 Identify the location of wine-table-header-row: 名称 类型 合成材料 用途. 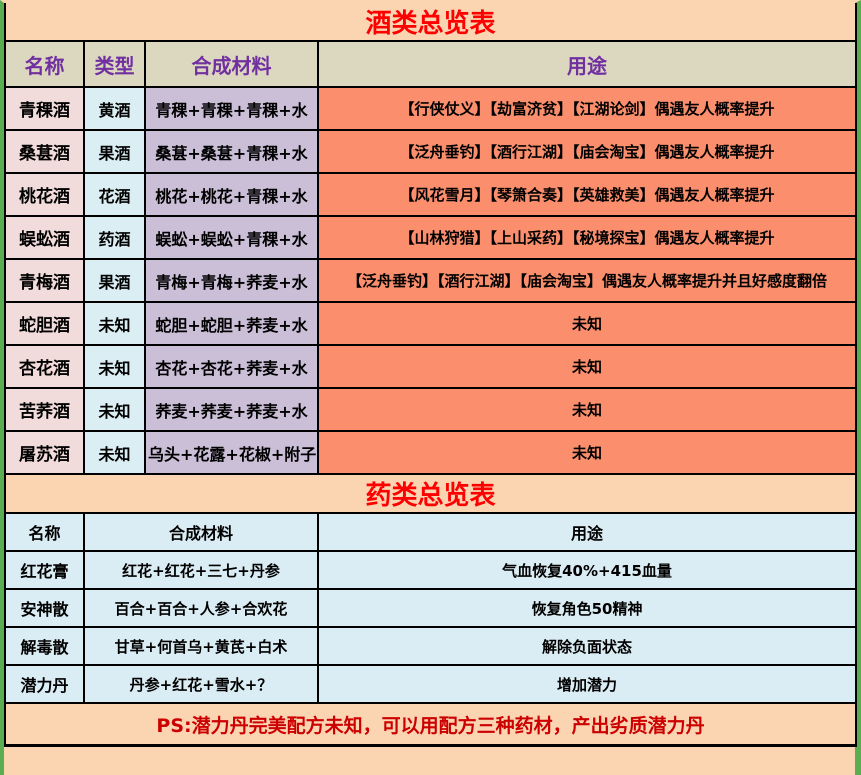
(431, 64).